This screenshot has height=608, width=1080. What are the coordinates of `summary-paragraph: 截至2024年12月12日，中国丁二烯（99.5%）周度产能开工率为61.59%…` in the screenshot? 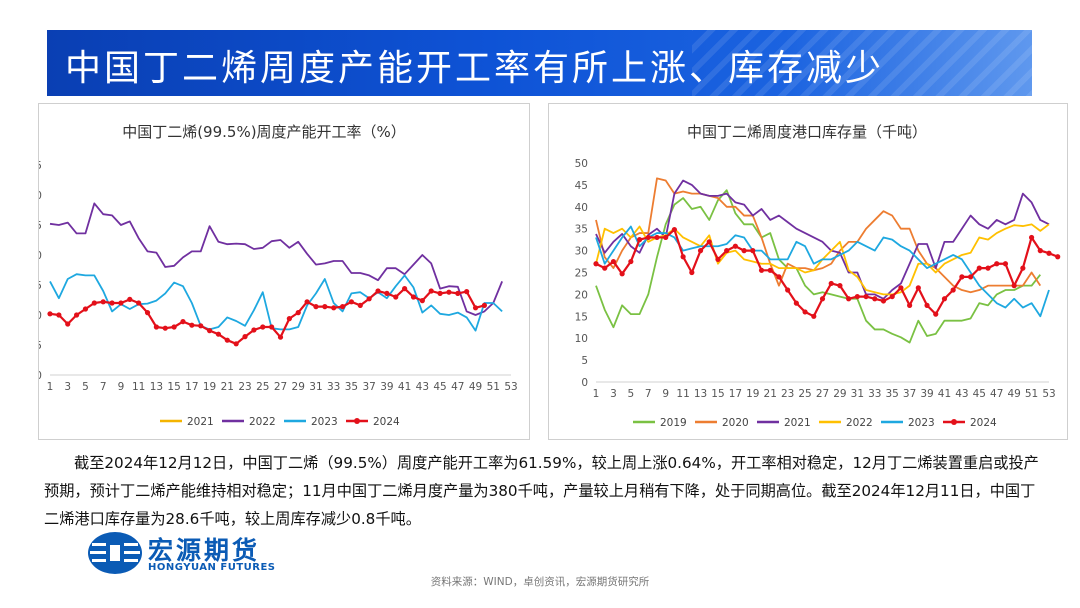 It's located at (541, 491).